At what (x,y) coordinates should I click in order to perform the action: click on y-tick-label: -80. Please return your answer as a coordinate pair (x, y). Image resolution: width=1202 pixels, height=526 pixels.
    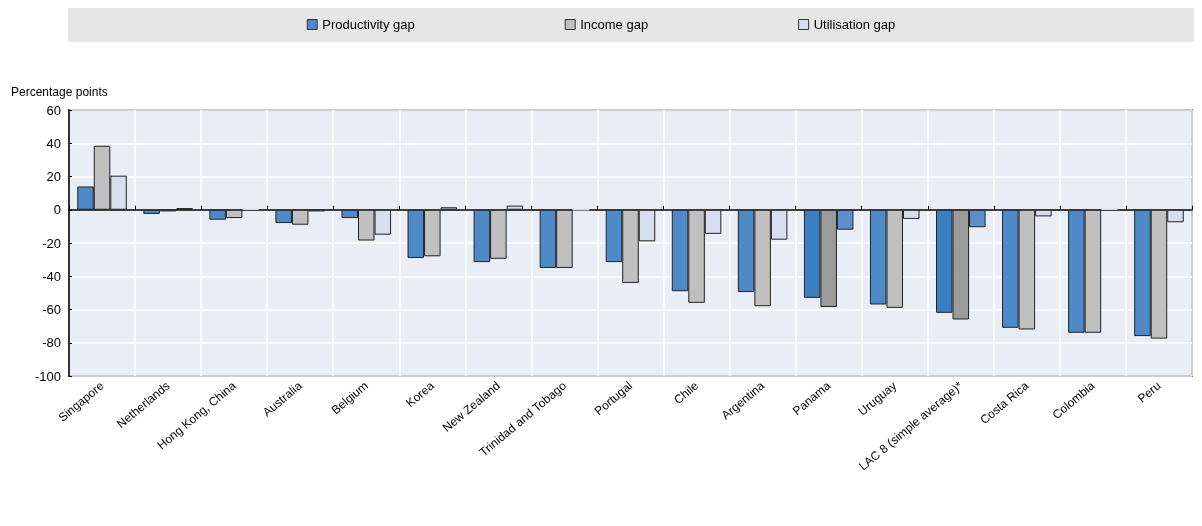
    Looking at the image, I should click on (51, 343).